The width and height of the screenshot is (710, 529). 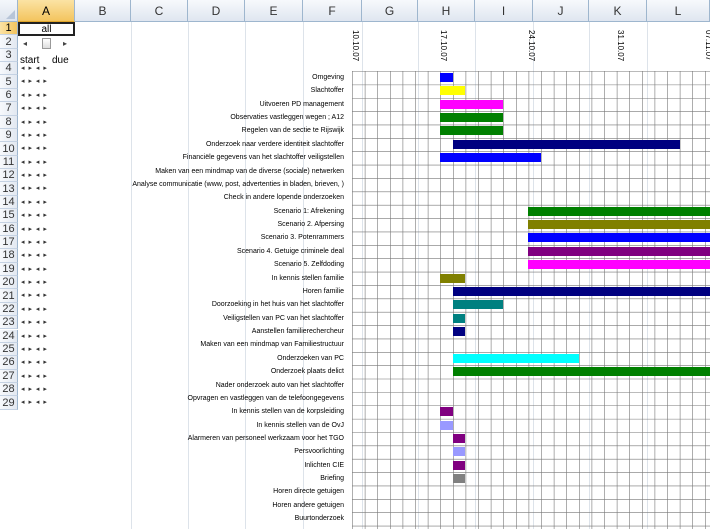 I want to click on row-header-7: 7, so click(x=9, y=109).